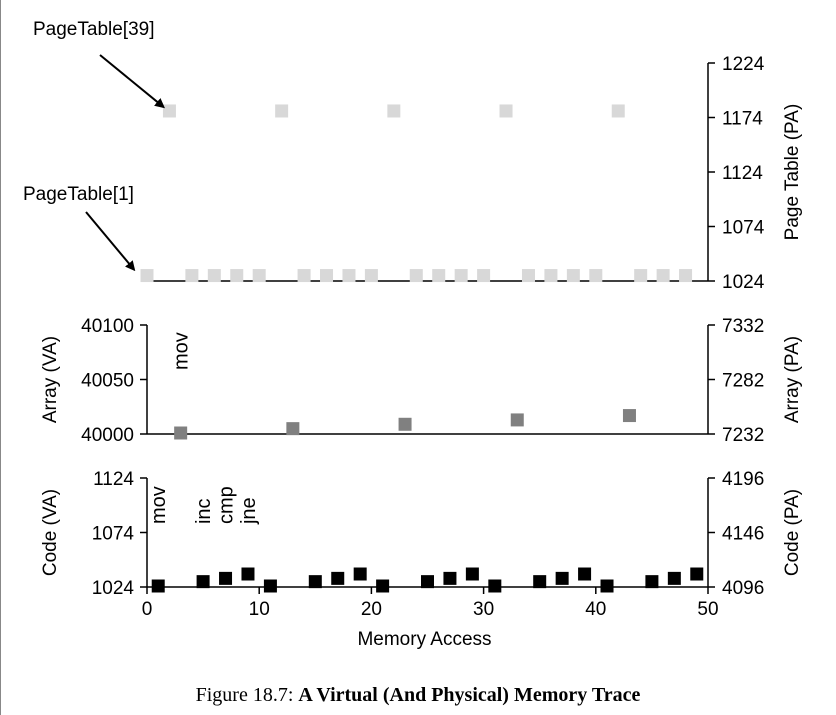 This screenshot has height=715, width=836. Describe the element at coordinates (94, 29) in the screenshot. I see `annotation-pagetable-39: PageTable[39]` at that location.